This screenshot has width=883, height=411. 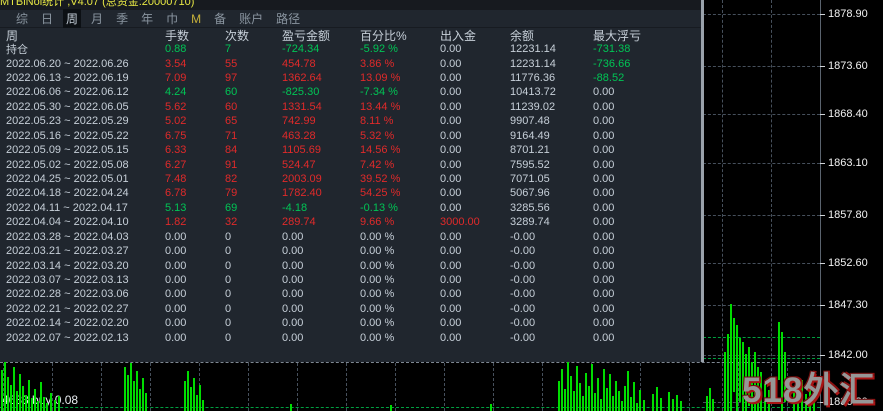 What do you see at coordinates (301, 49) in the screenshot?
I see `stats-cell: -724.34` at bounding box center [301, 49].